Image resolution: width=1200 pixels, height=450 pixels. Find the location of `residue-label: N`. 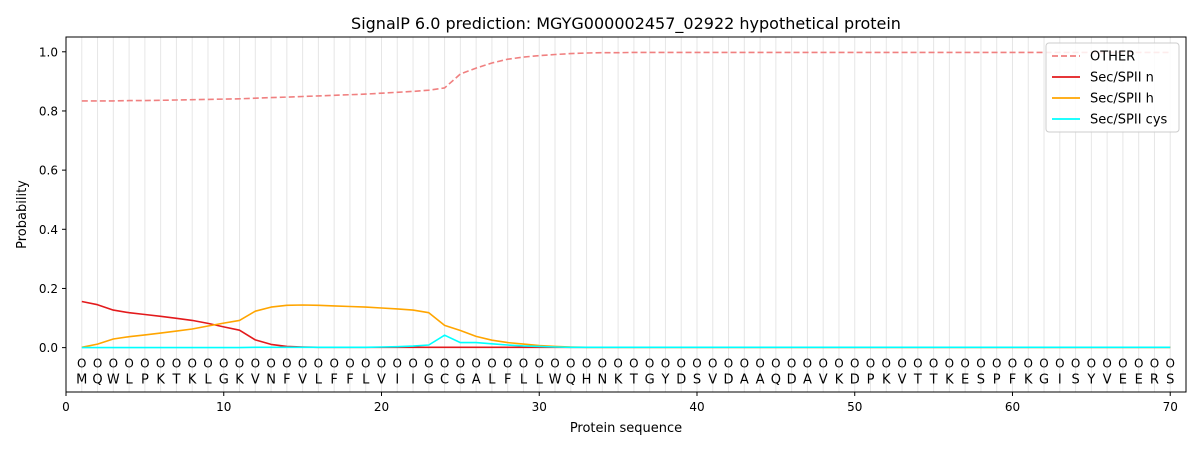

residue-label: N is located at coordinates (271, 380).